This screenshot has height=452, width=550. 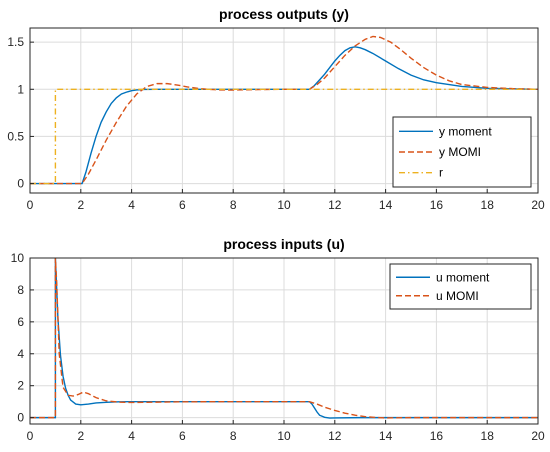 I want to click on legend: u moment u MOMI, so click(x=460, y=286).